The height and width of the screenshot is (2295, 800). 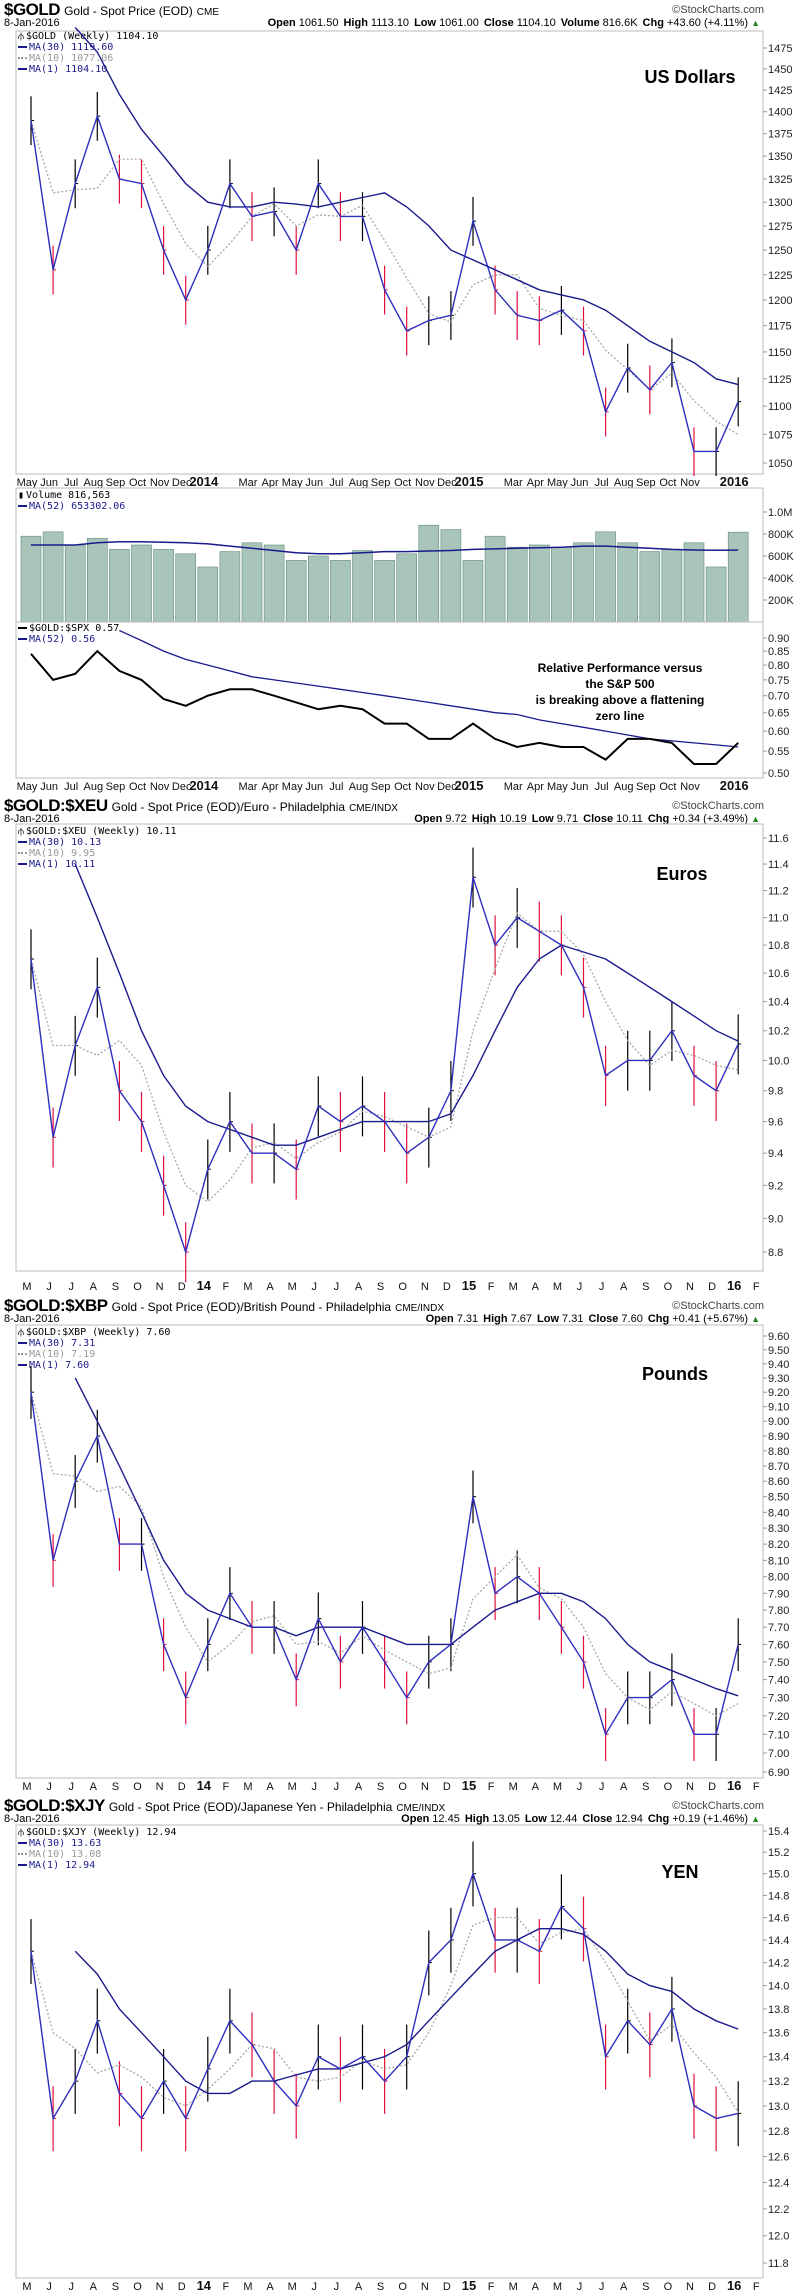 What do you see at coordinates (778, 752) in the screenshot?
I see `y-tick-label: 0.55` at bounding box center [778, 752].